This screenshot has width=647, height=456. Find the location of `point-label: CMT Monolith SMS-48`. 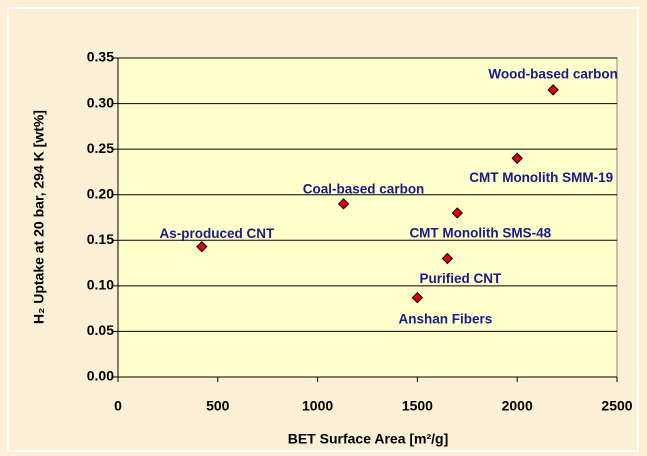

point-label: CMT Monolith SMS-48 is located at coordinates (480, 233).